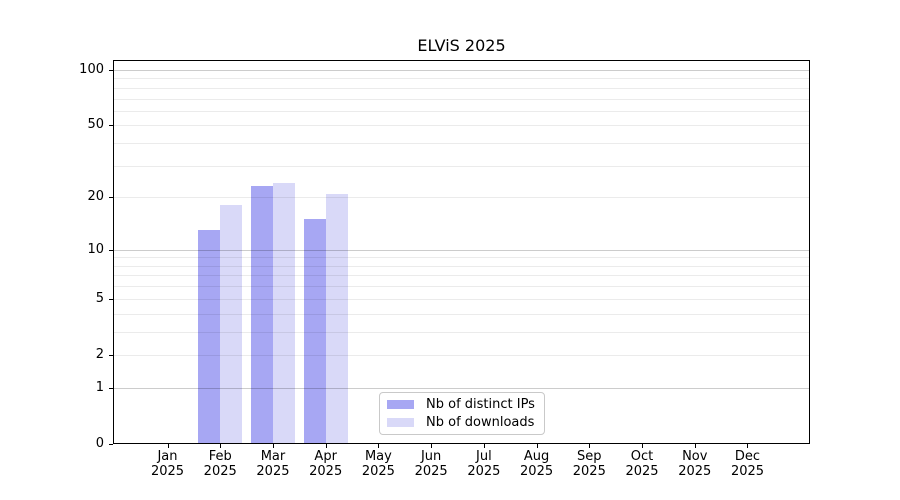 This screenshot has width=900, height=500. Describe the element at coordinates (462, 413) in the screenshot. I see `legend: Nb of distinct IPs Nb of downloads` at that location.